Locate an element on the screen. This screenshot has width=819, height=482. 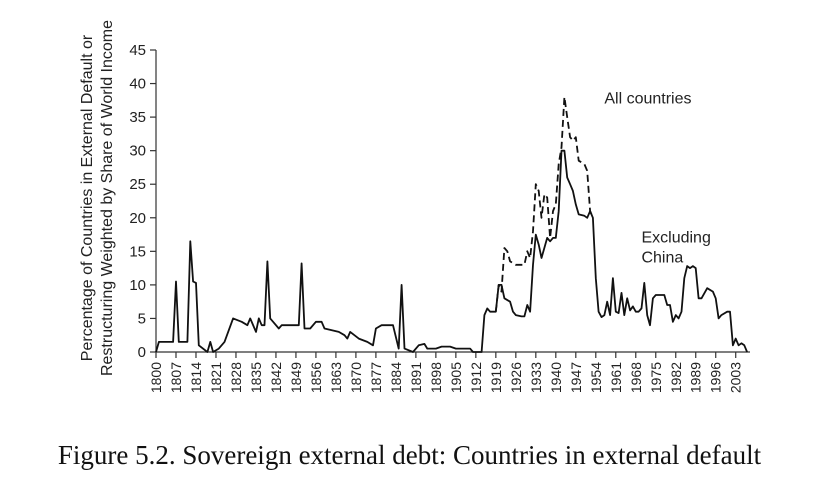
x-tick-label: 1996 is located at coordinates (716, 377).